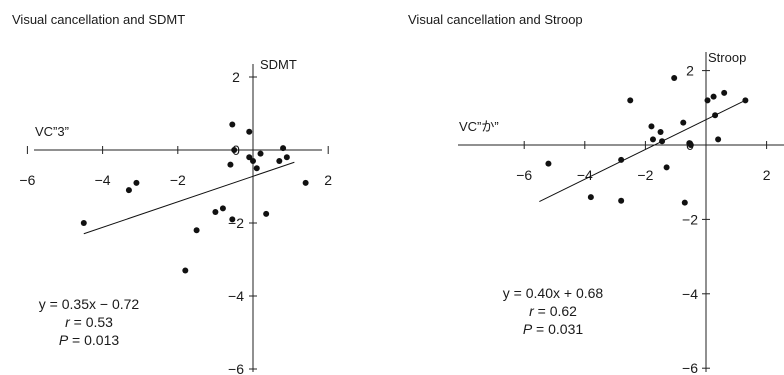  I want to click on stroop-r-value: = 0.62, so click(555, 311).